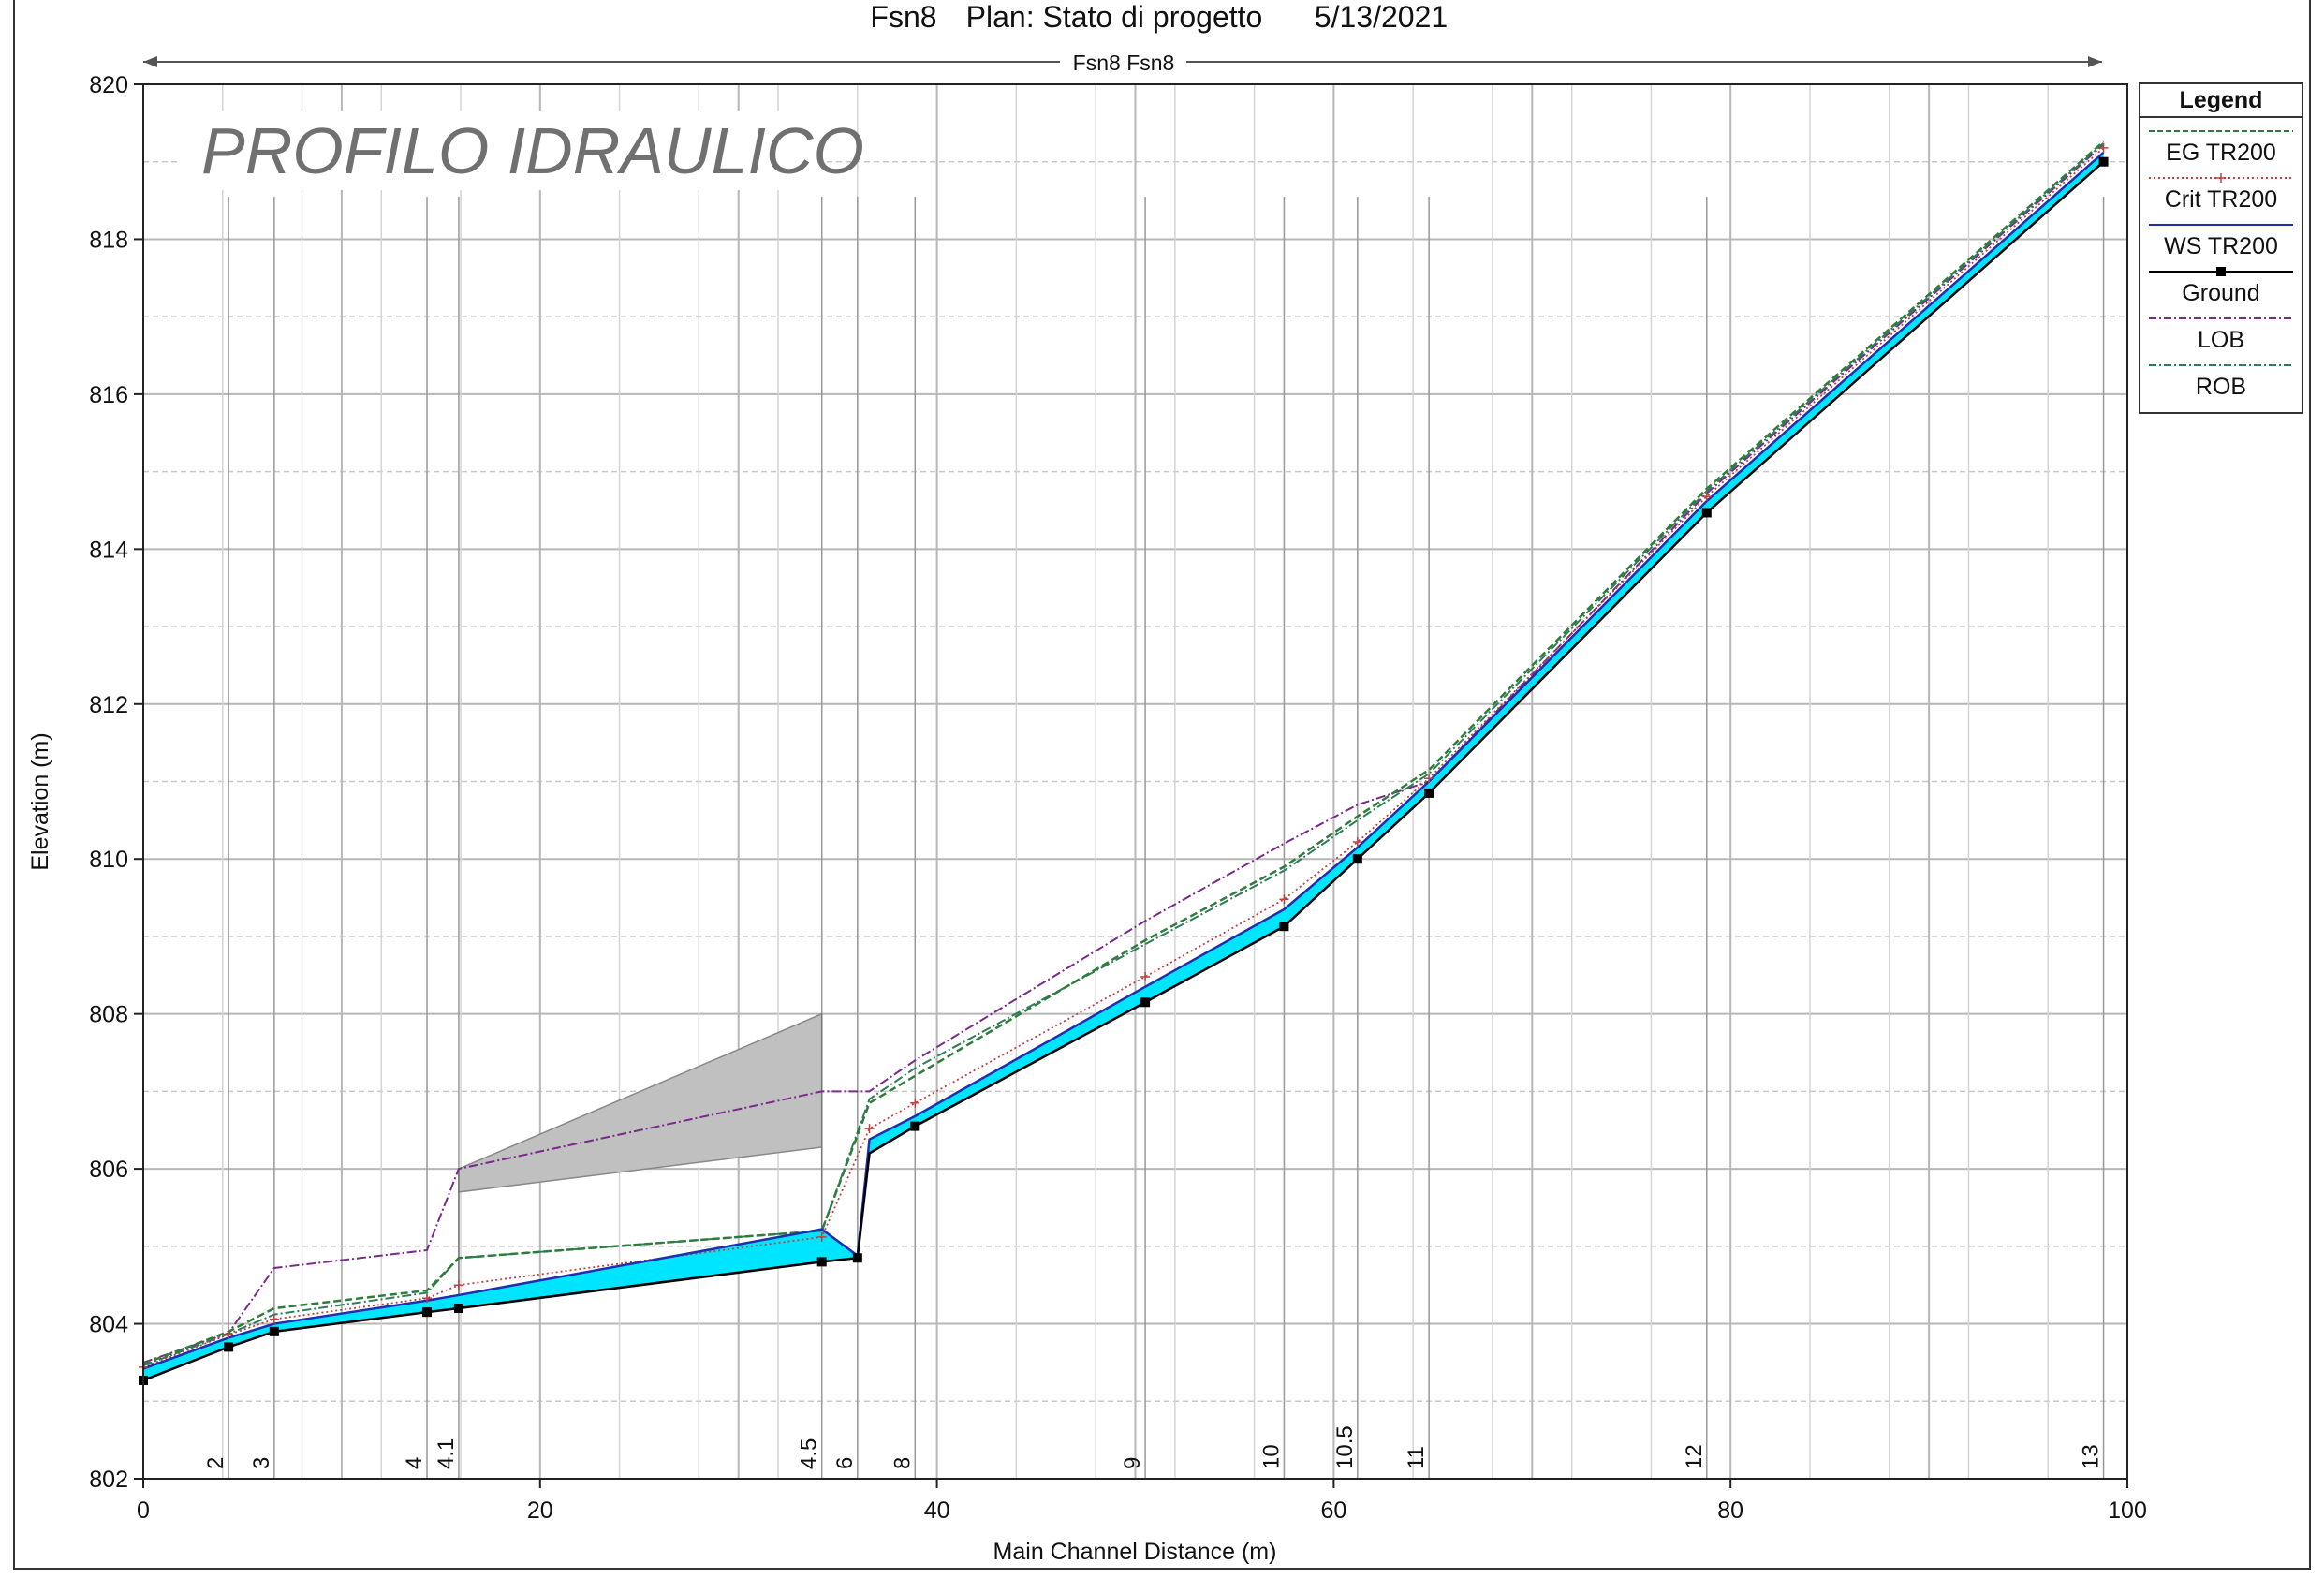  Describe the element at coordinates (1333, 1510) in the screenshot. I see `x-tick-label: 60` at that location.